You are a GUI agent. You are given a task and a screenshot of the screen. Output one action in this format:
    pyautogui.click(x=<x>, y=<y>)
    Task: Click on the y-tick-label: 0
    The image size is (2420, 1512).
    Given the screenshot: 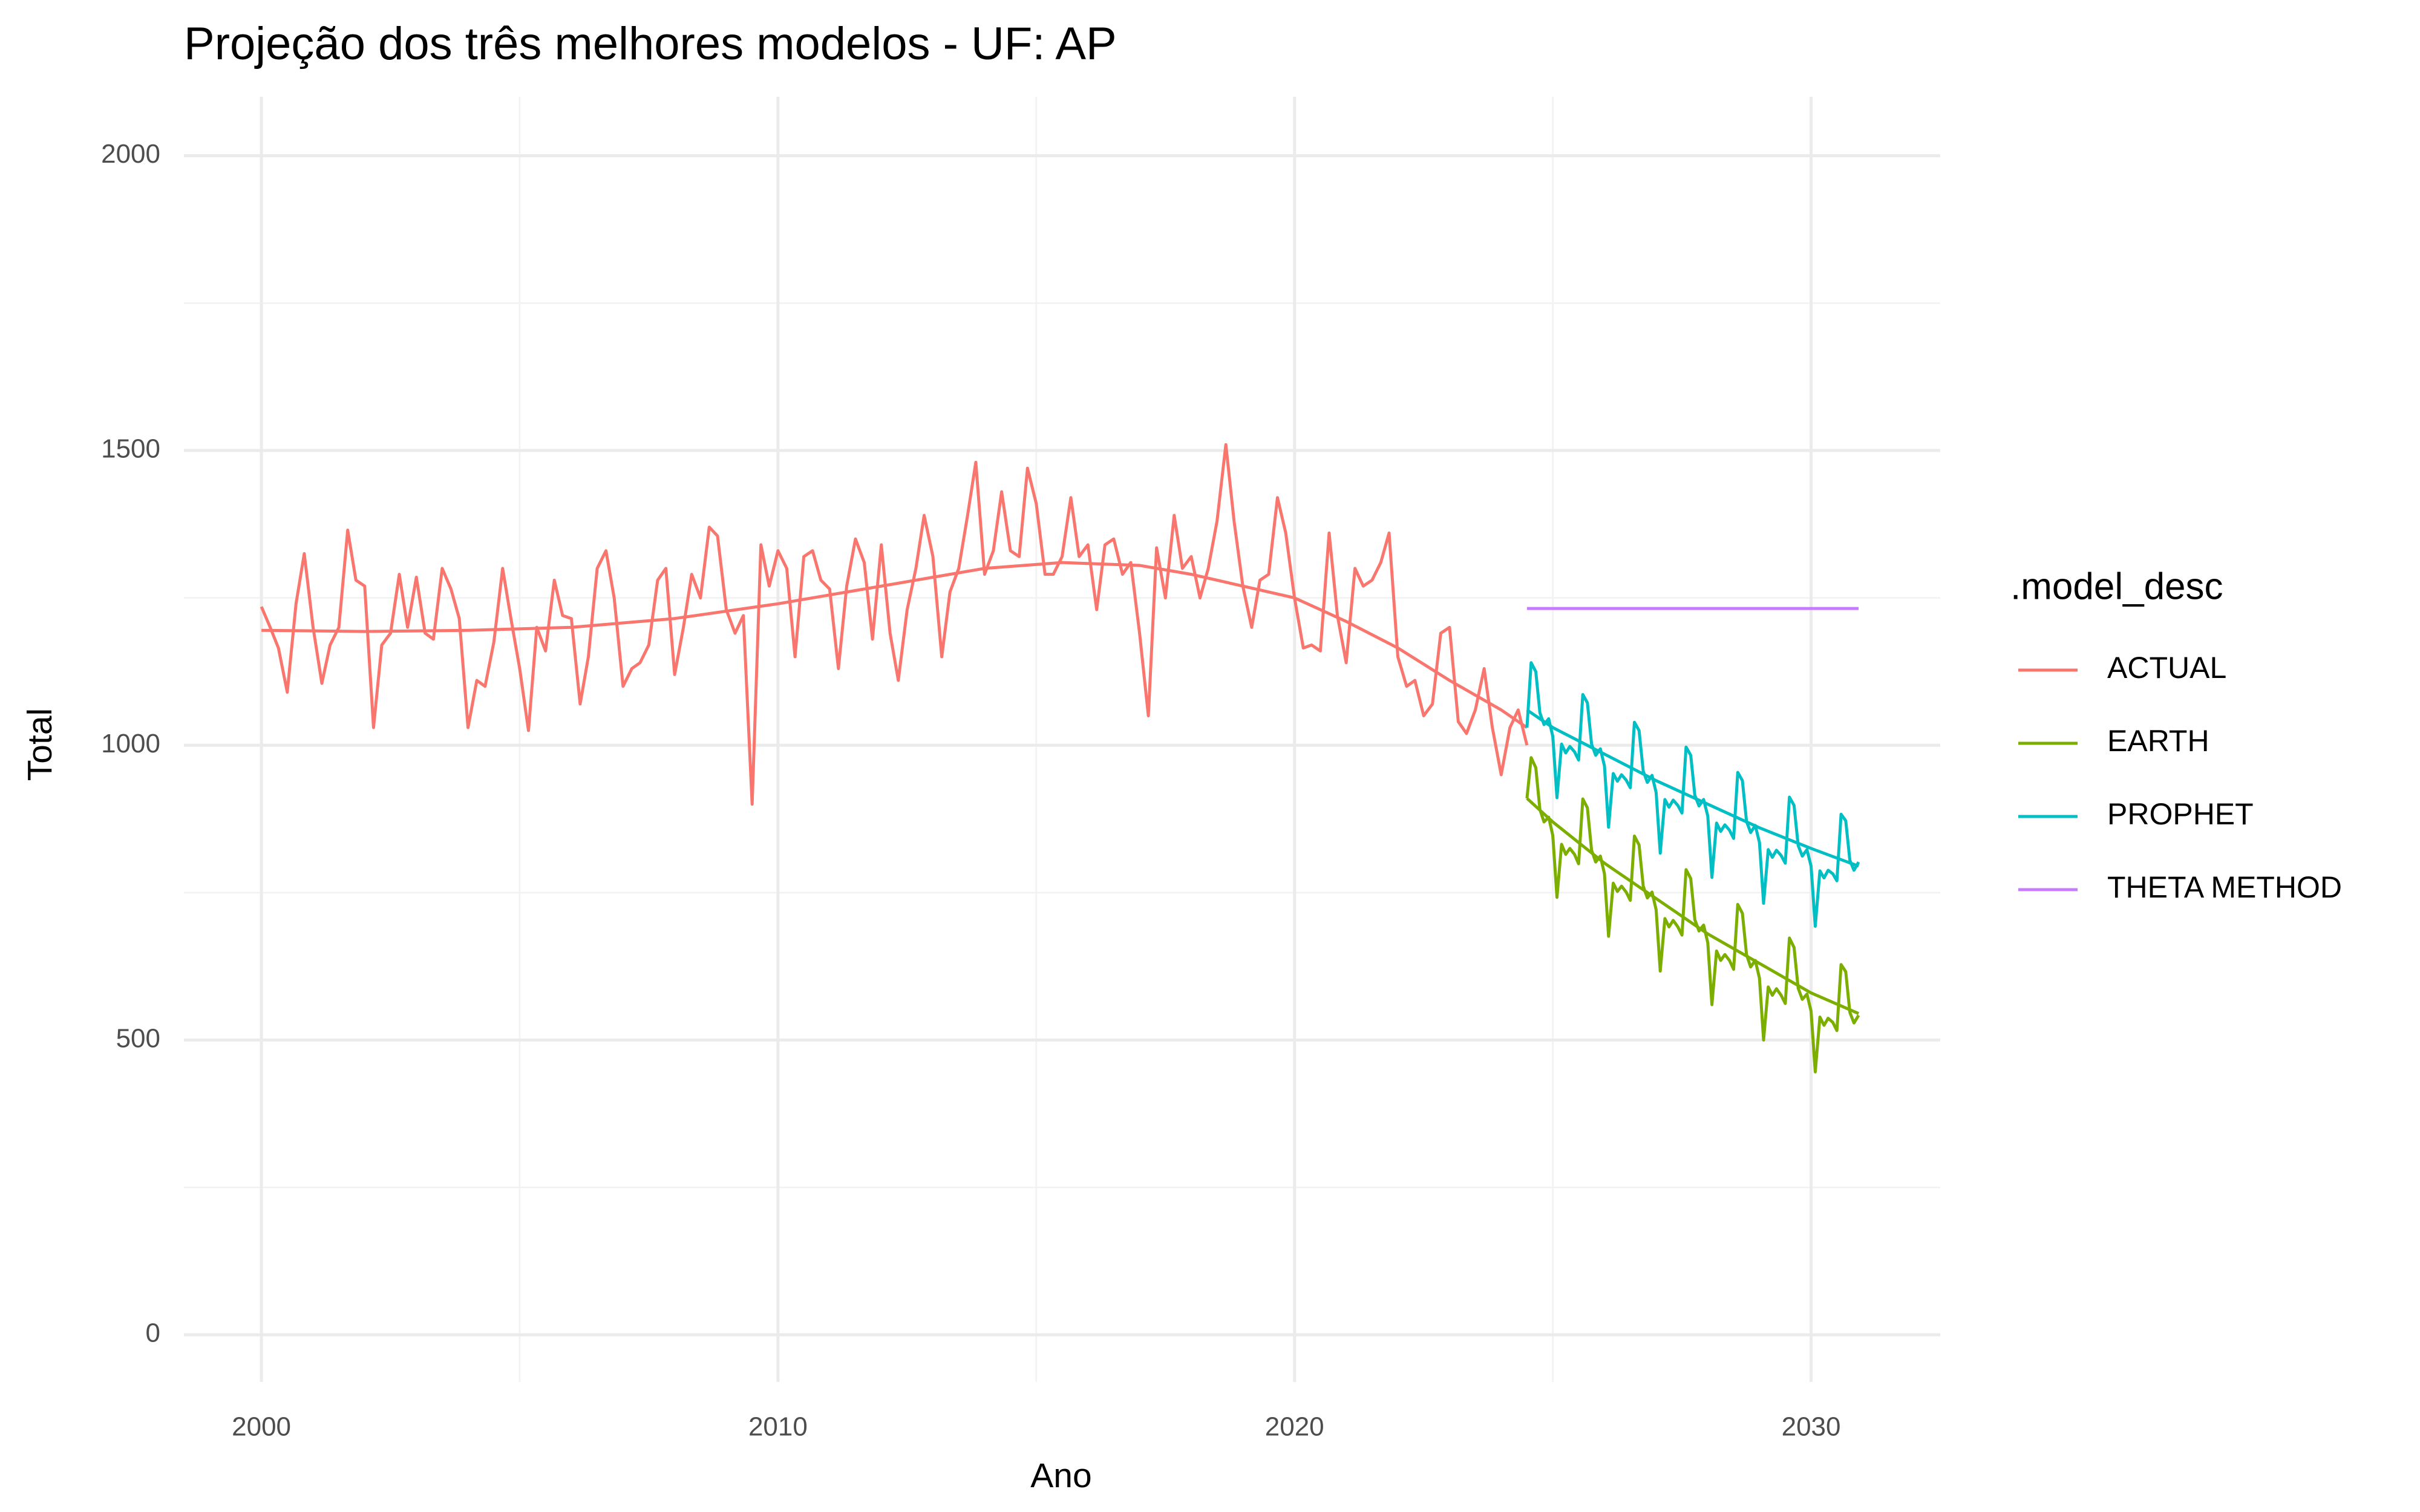 What is the action you would take?
    pyautogui.click(x=153, y=1333)
    